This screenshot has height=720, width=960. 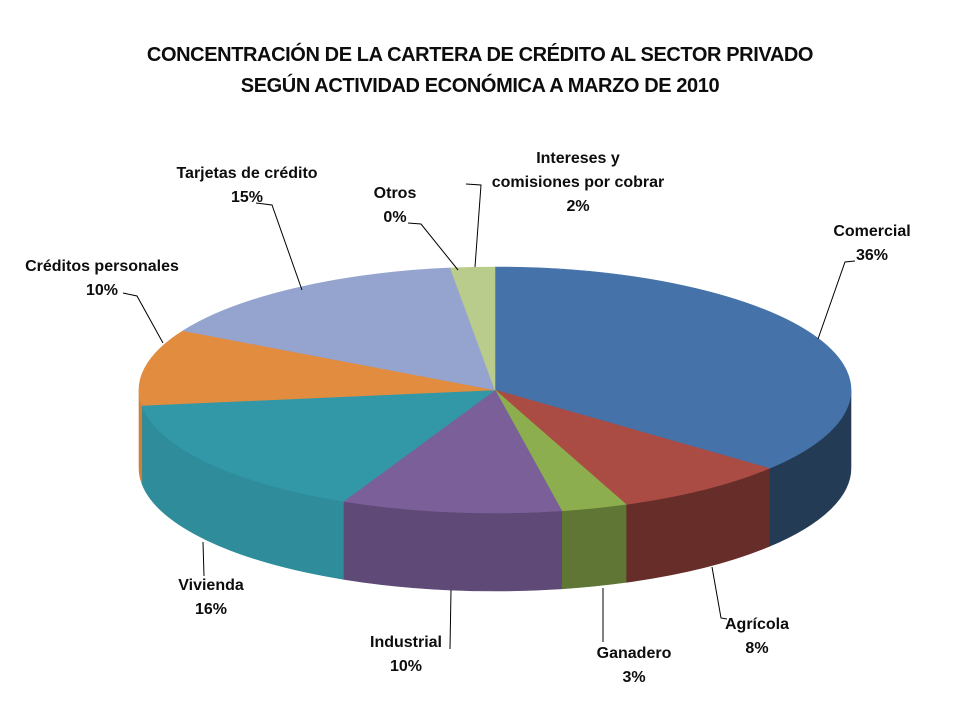 What do you see at coordinates (247, 173) in the screenshot?
I see `label-tarjetas-de-credito-name: Tarjetas de crédito` at bounding box center [247, 173].